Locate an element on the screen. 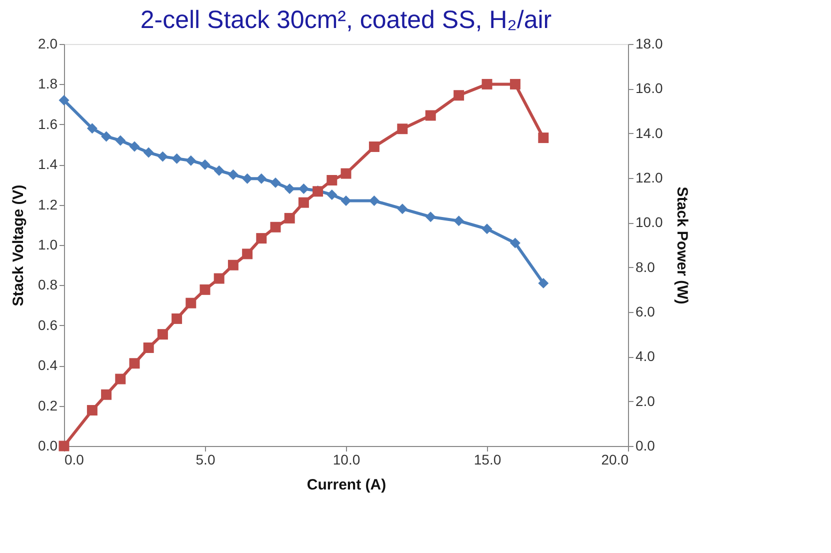 The image size is (831, 553). y-tick-label: 0.4 is located at coordinates (48, 365).